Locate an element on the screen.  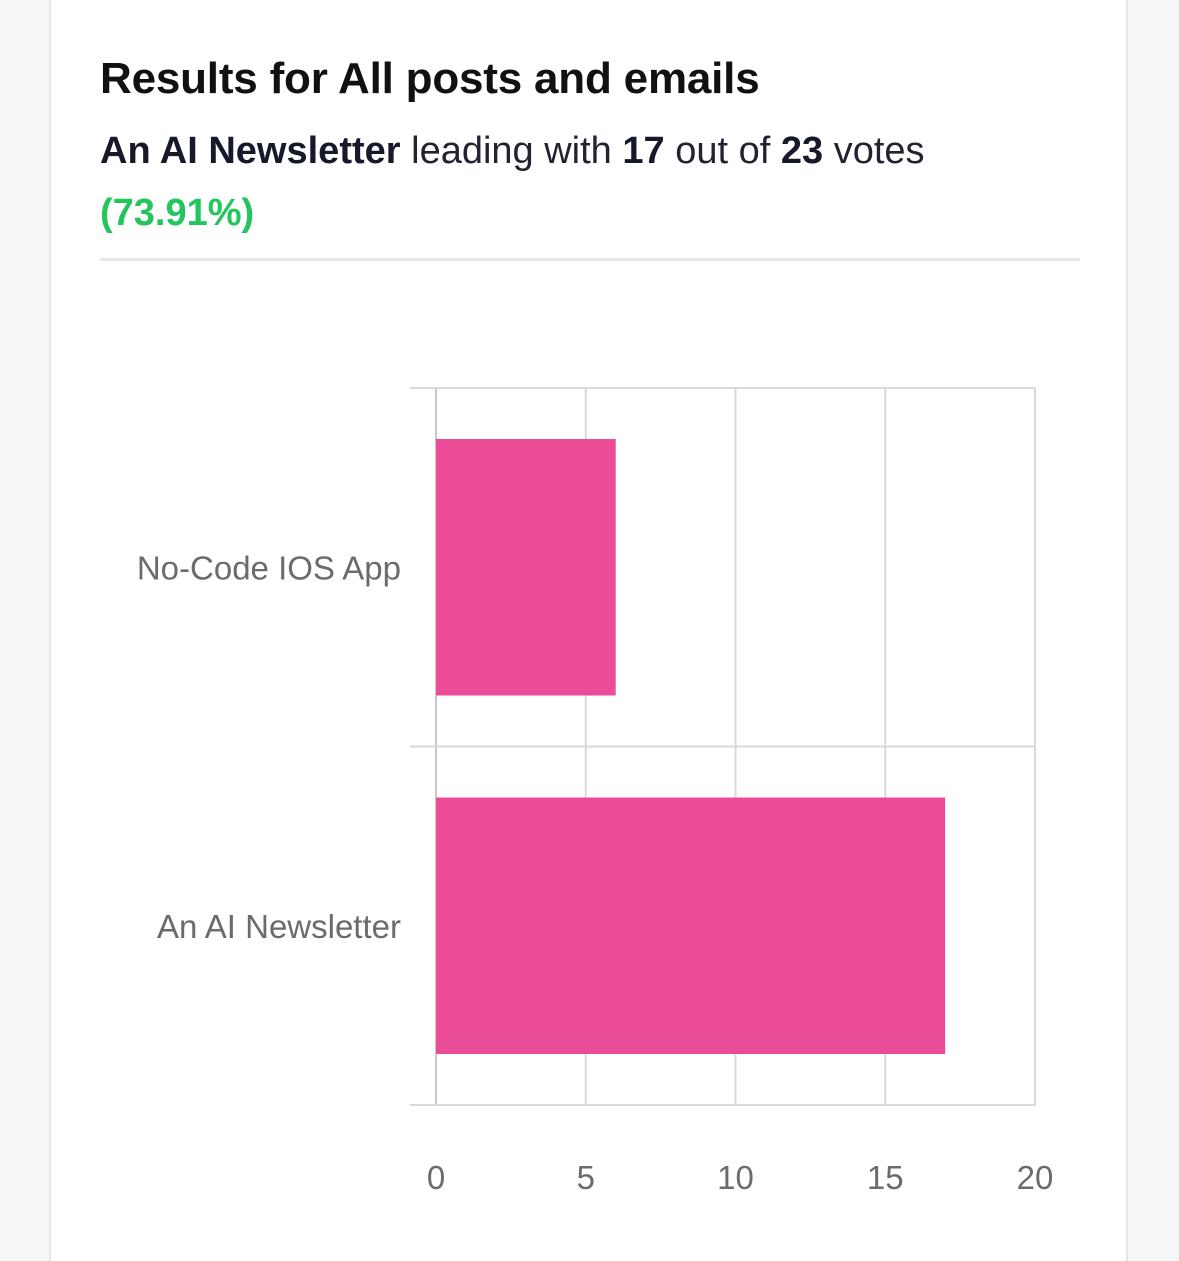
header-divider is located at coordinates (590, 259).